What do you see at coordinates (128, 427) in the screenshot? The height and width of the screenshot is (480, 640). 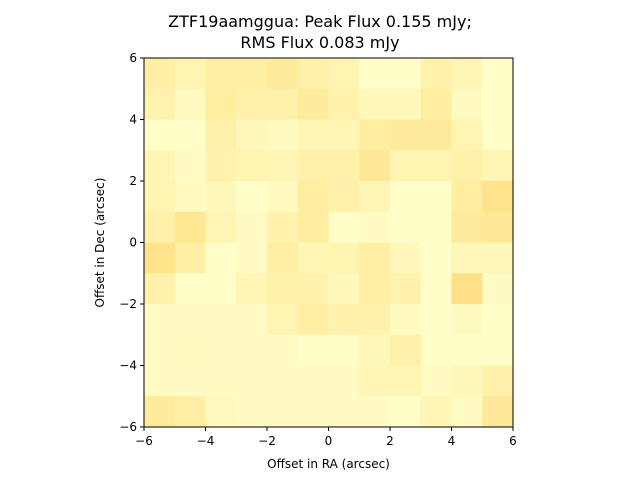 I see `y-tick-label: −6` at bounding box center [128, 427].